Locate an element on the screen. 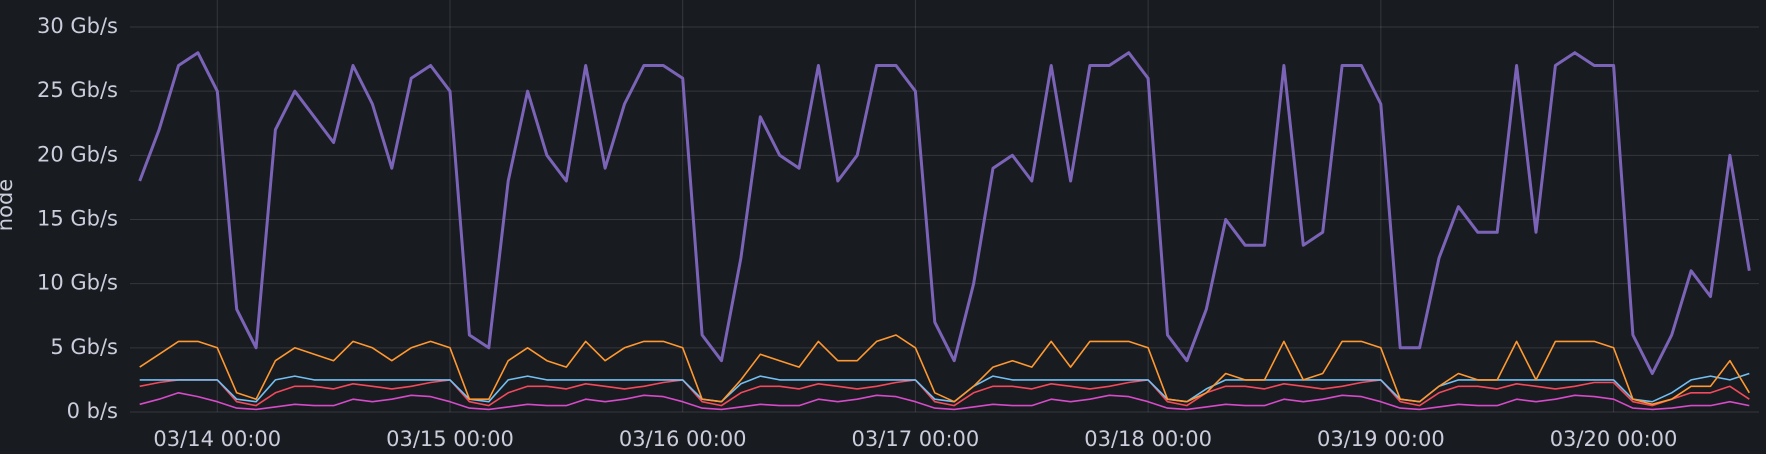 This screenshot has height=454, width=1766. x-tick-label: 03/18 00:00 is located at coordinates (1148, 439).